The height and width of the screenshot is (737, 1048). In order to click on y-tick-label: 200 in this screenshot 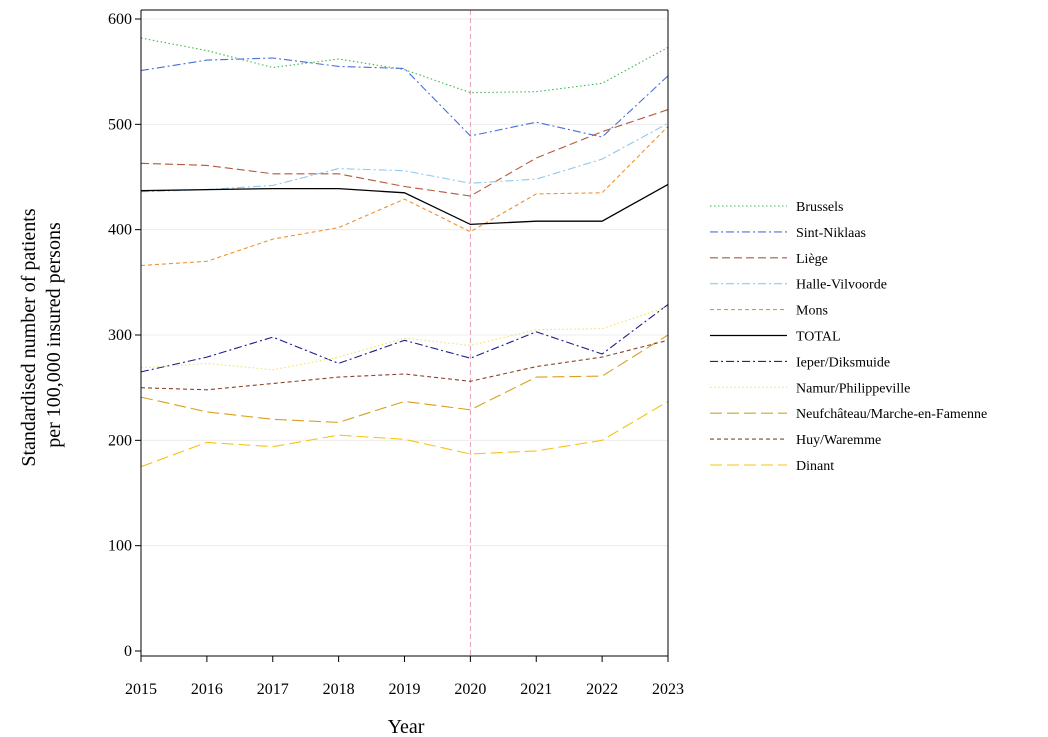, I will do `click(120, 440)`.